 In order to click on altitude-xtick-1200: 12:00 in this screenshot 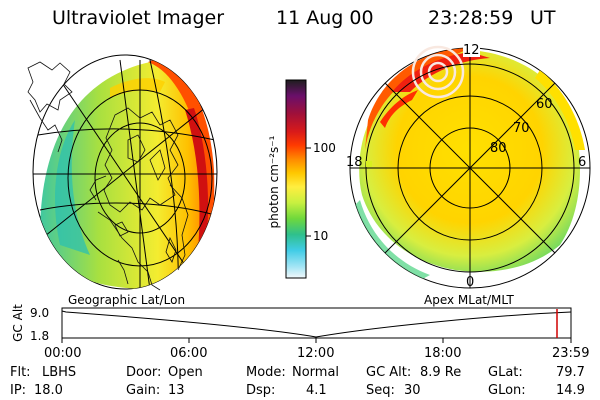, I will do `click(316, 353)`.